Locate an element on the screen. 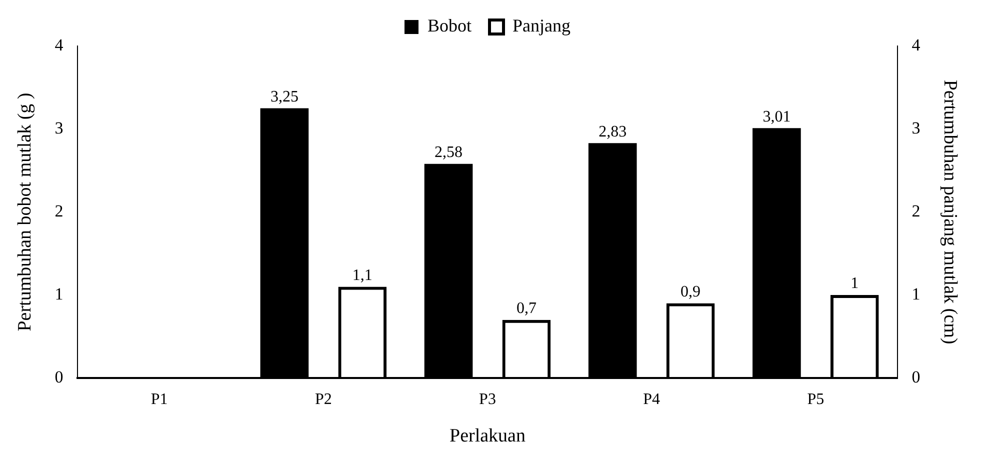  data-label: 1,1 is located at coordinates (362, 275).